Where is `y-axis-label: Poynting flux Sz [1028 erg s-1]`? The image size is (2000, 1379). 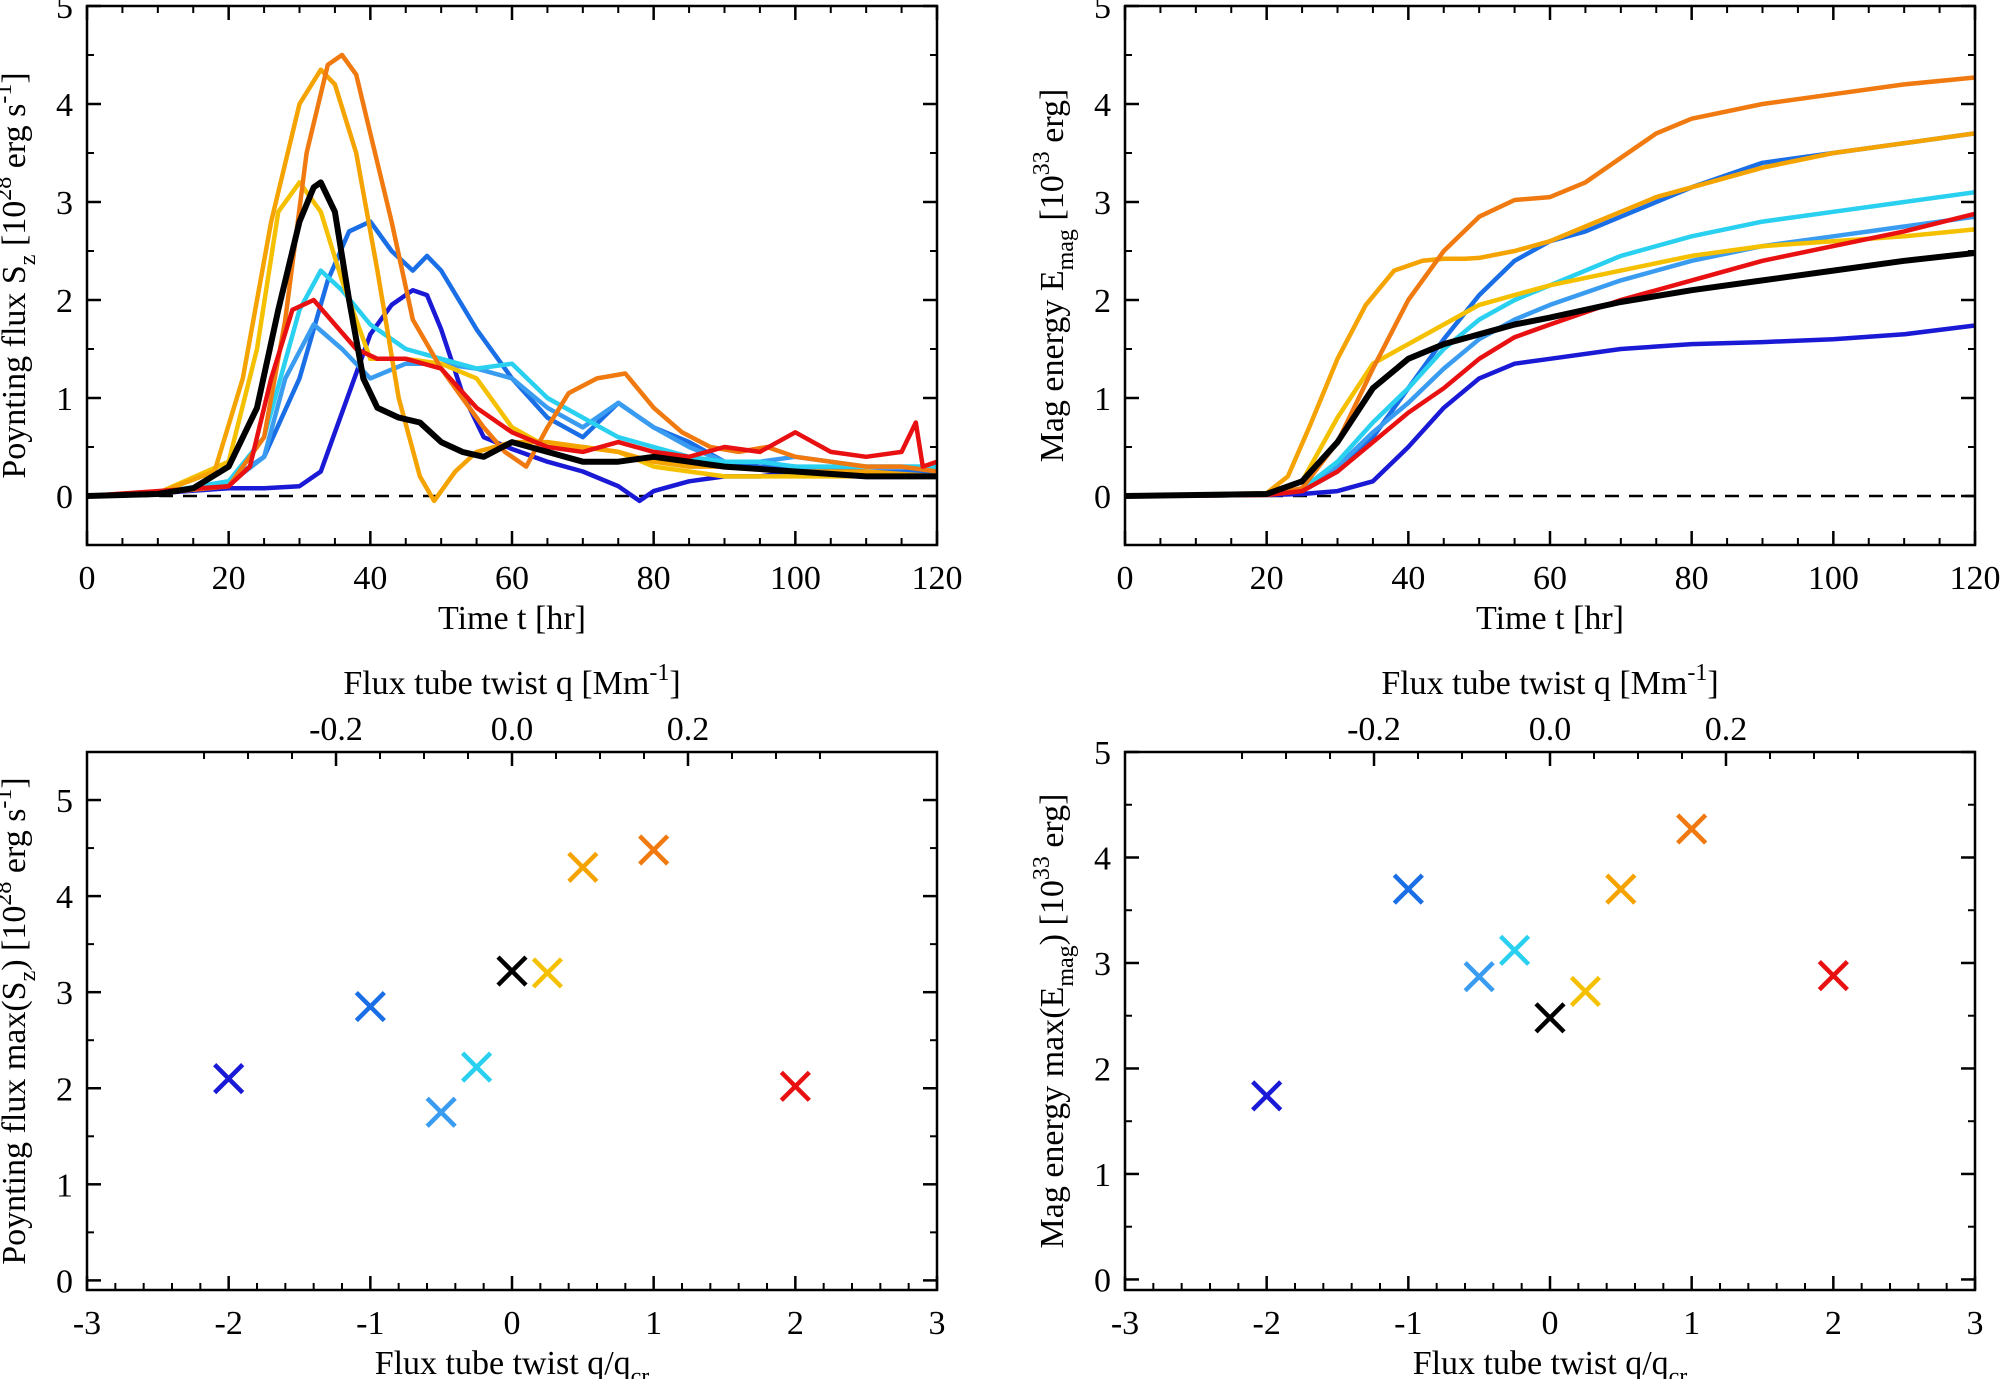
y-axis-label: Poynting flux Sz [1028 erg s-1] is located at coordinates (20, 275).